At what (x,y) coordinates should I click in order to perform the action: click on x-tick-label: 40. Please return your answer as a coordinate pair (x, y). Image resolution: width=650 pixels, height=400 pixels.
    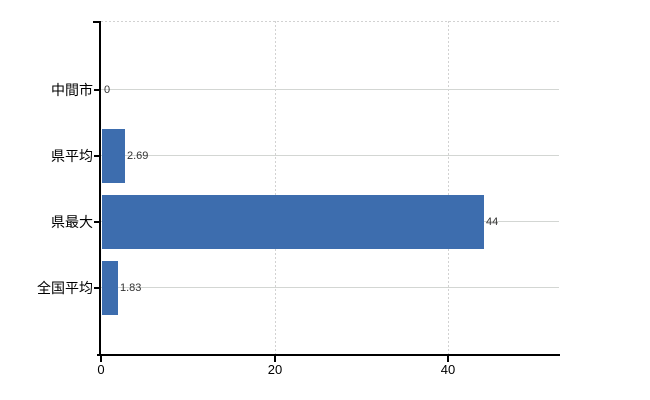
    Looking at the image, I should click on (448, 369).